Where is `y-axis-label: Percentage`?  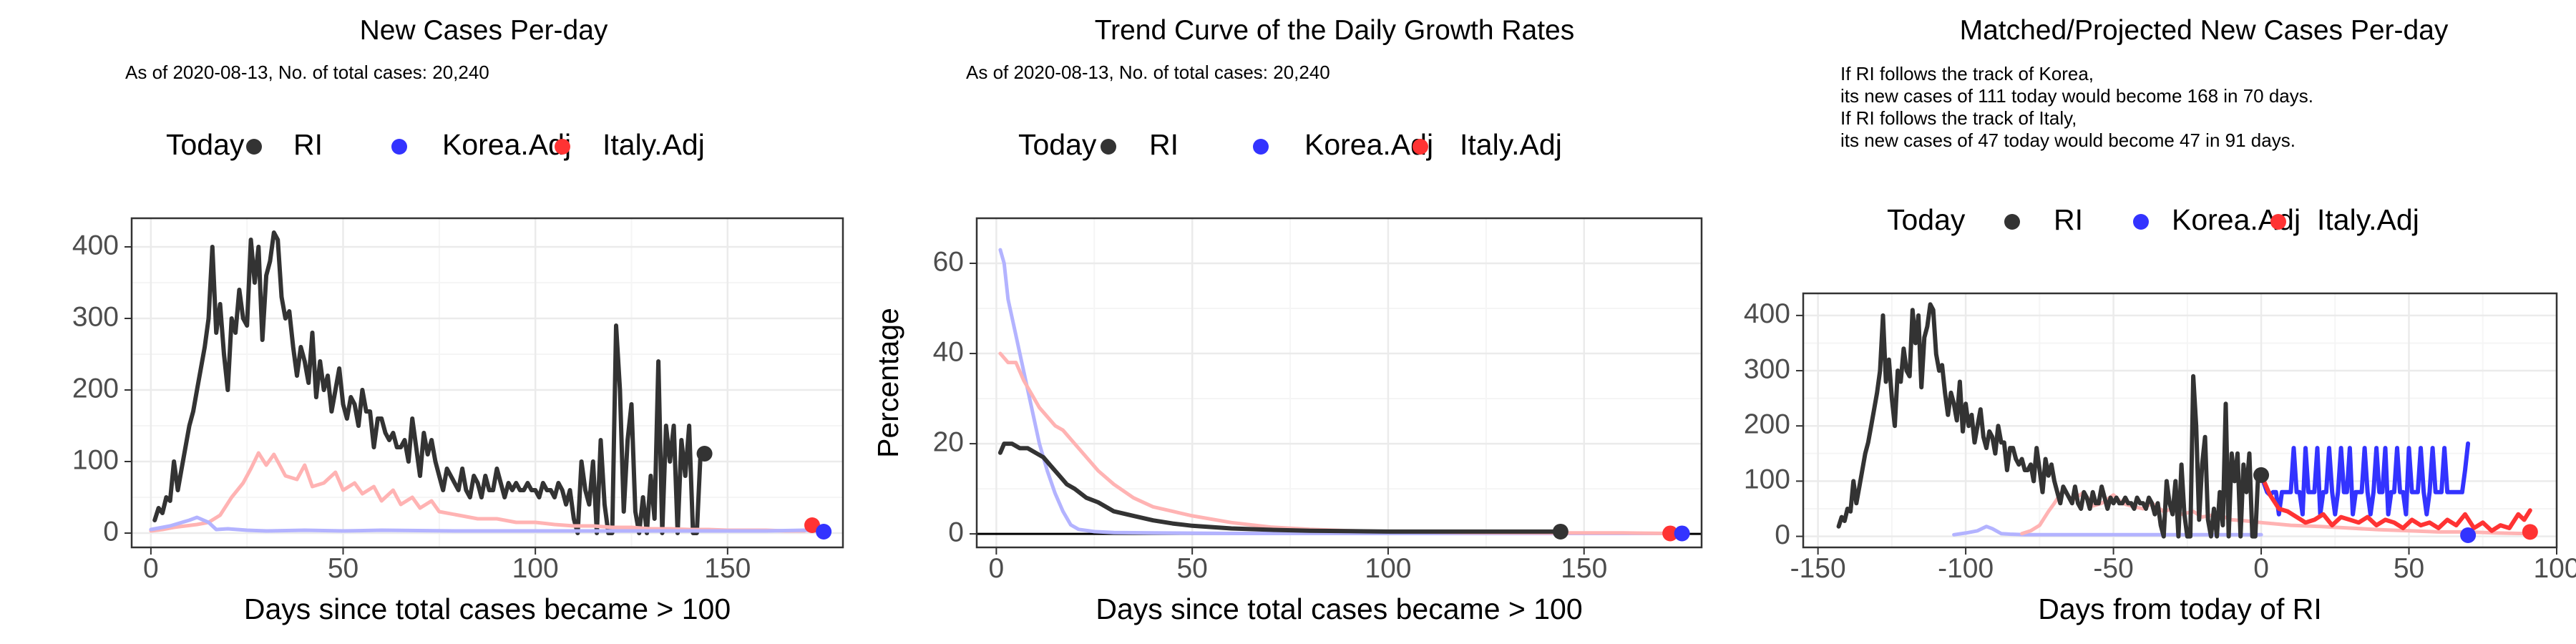 y-axis-label: Percentage is located at coordinates (888, 383).